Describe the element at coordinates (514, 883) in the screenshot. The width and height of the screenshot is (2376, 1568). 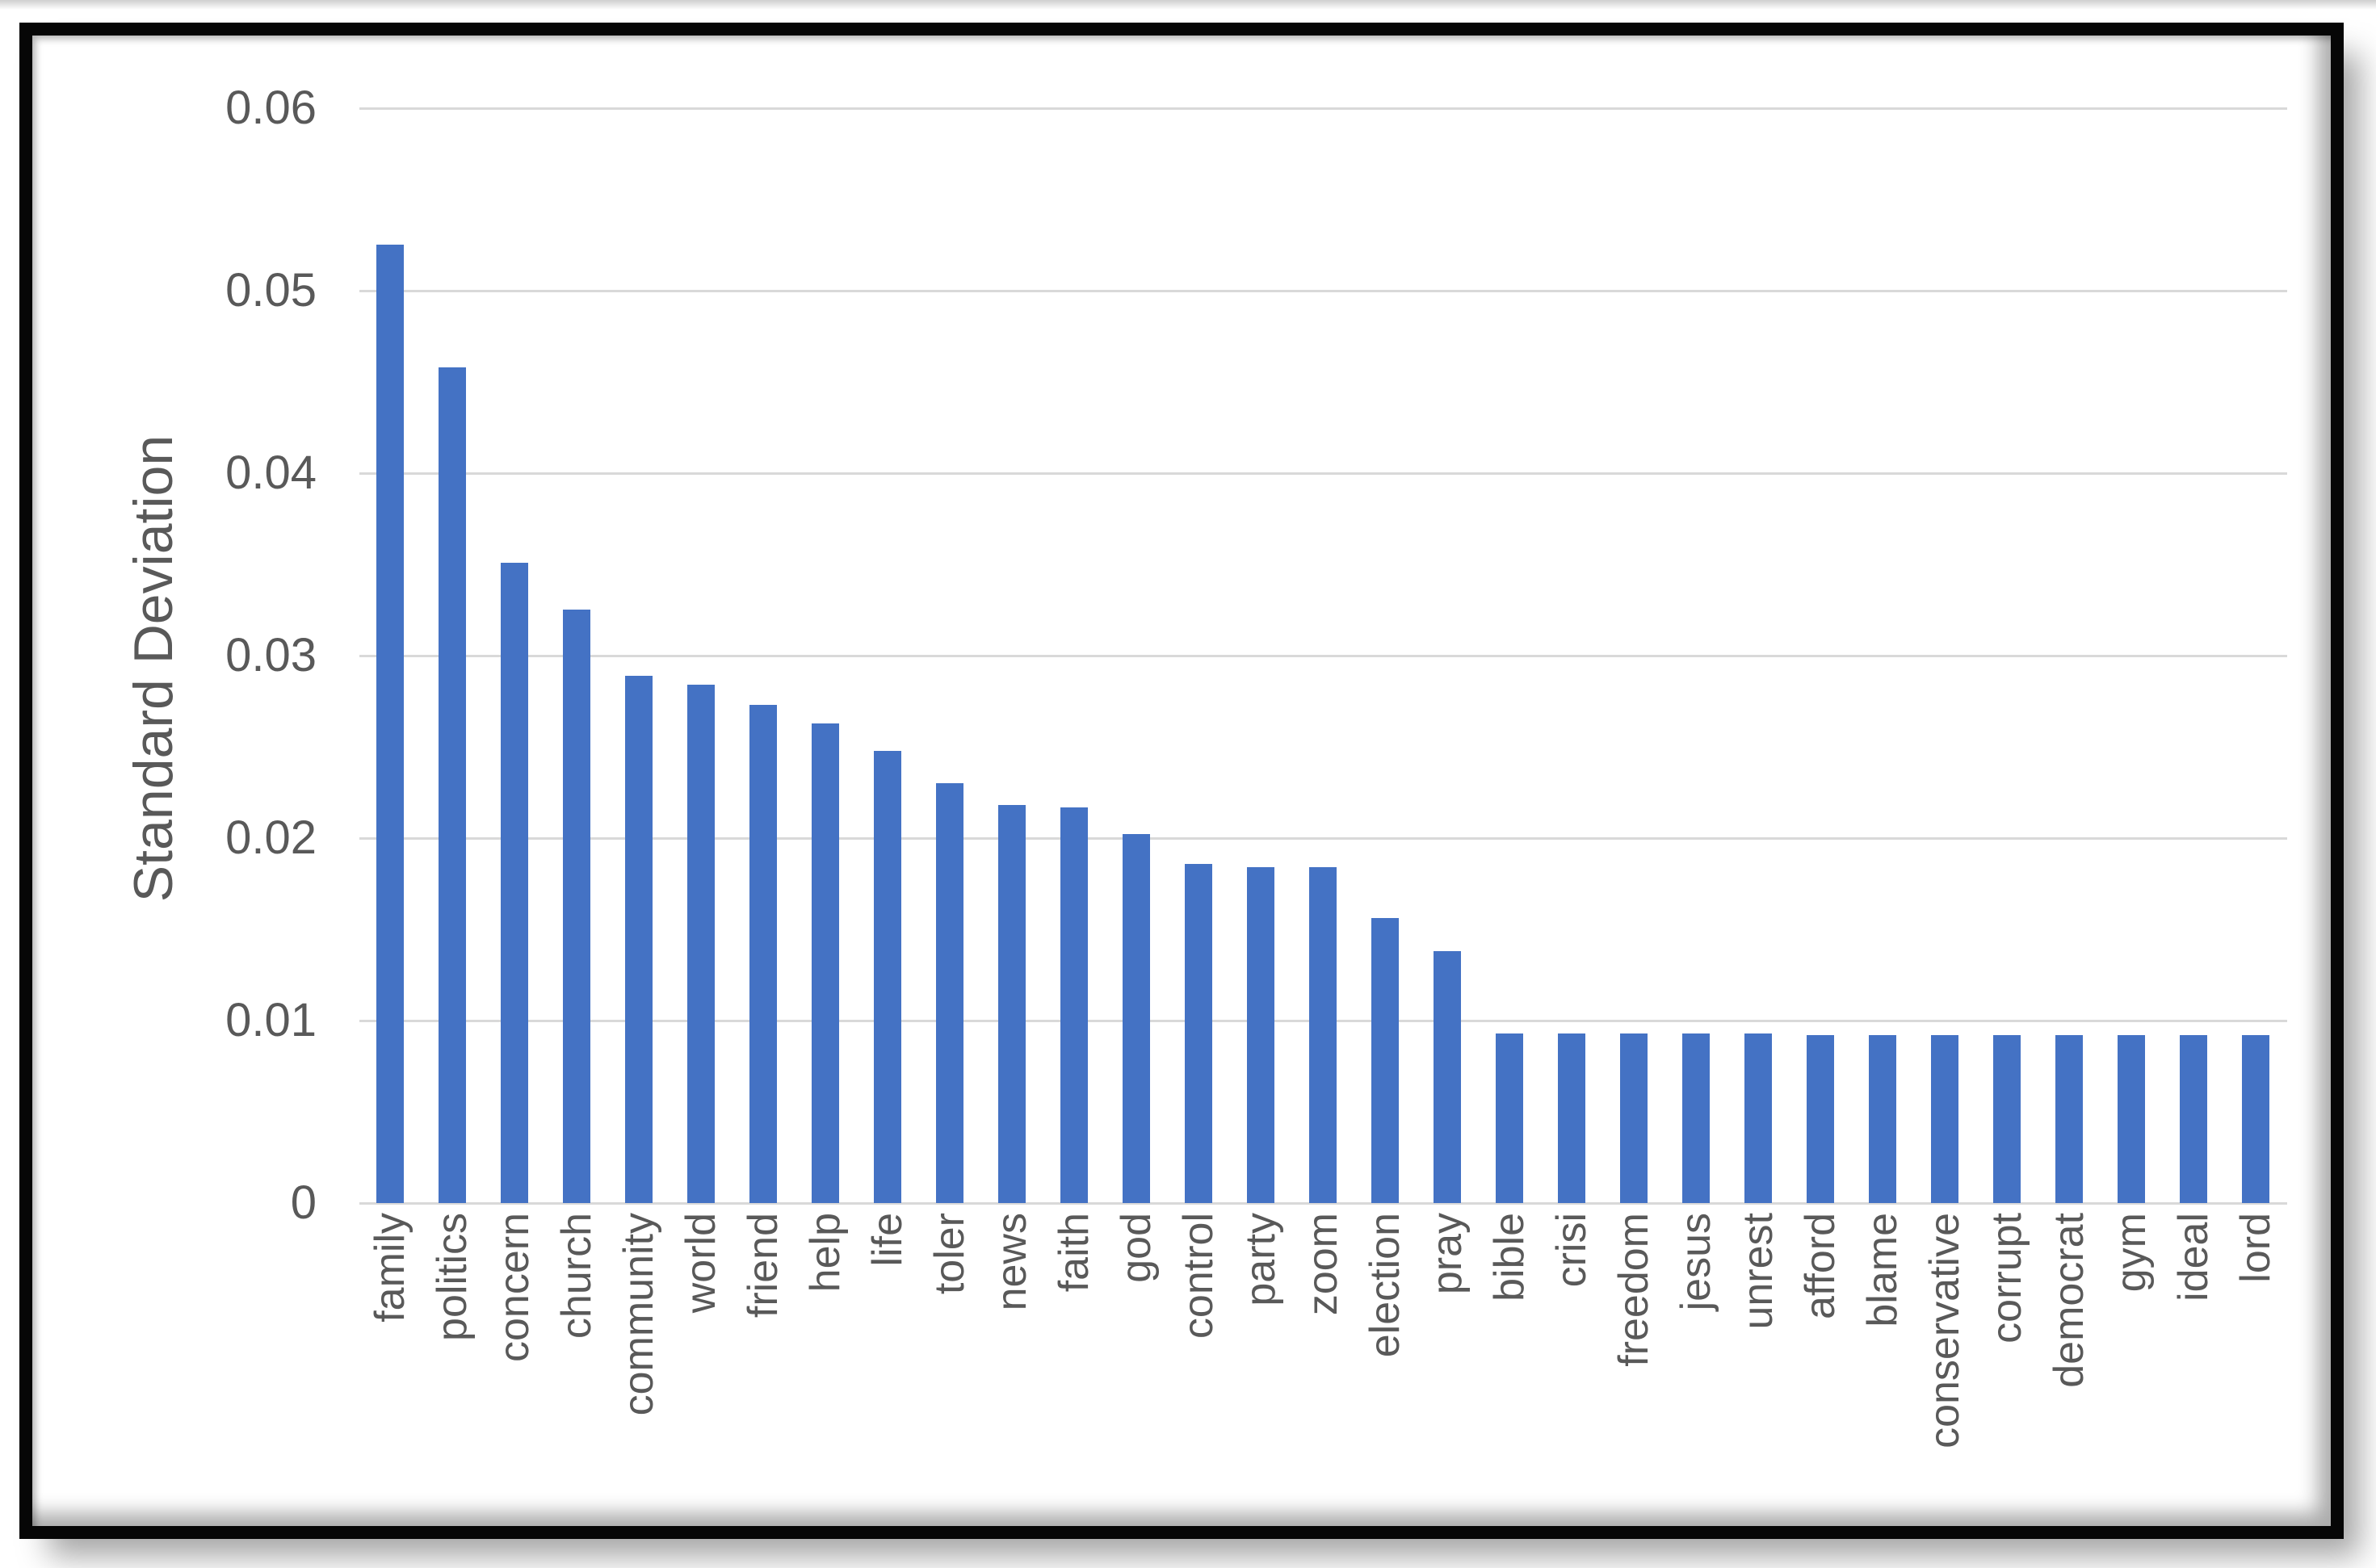
I see `bar-concern` at that location.